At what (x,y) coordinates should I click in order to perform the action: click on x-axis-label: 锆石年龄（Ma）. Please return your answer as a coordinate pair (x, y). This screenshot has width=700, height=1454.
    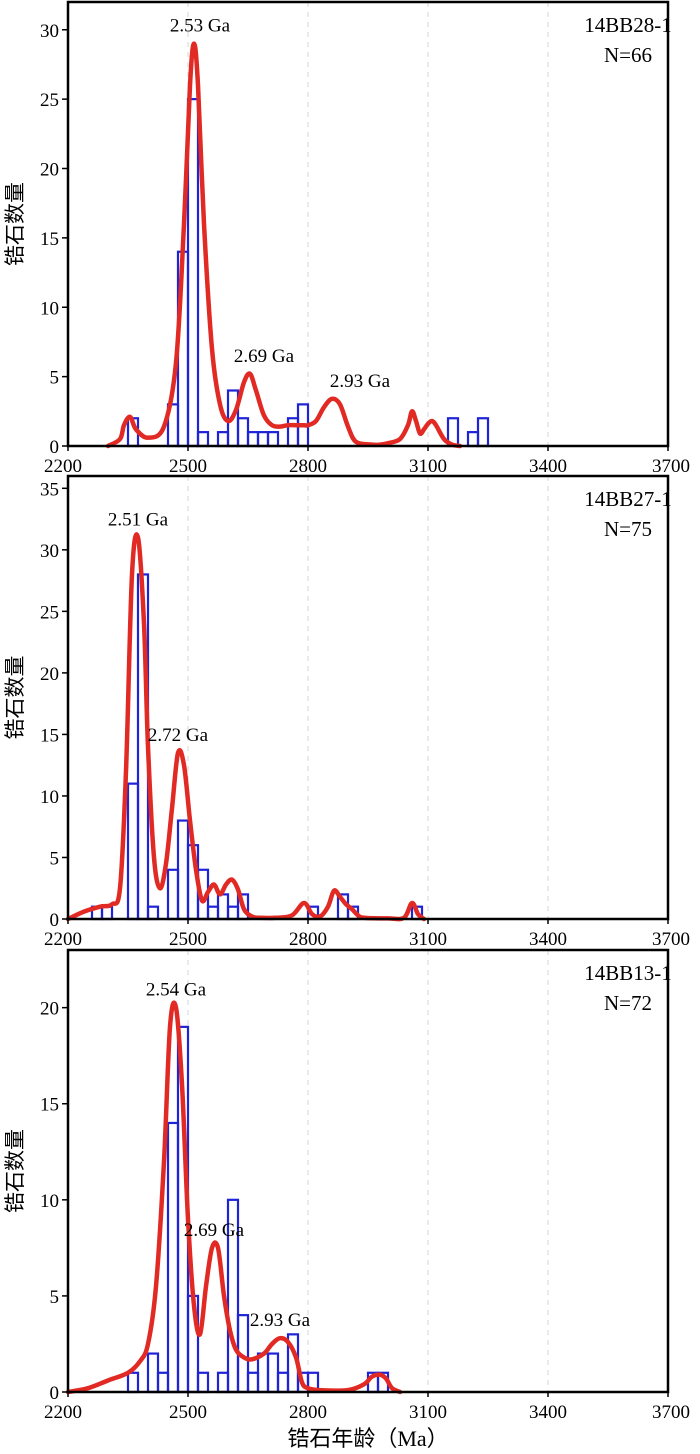
    Looking at the image, I should click on (367, 1438).